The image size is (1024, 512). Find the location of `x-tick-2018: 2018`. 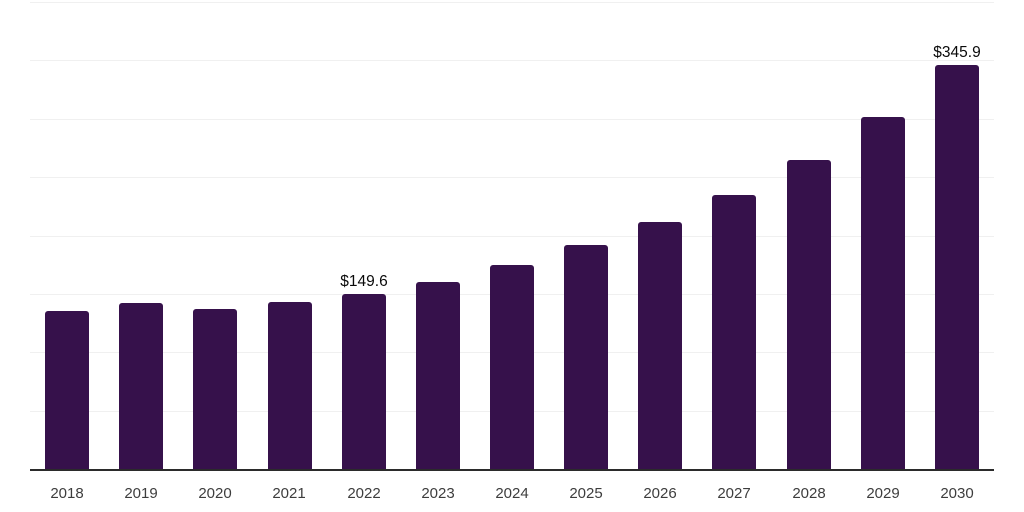

x-tick-2018: 2018 is located at coordinates (67, 493).